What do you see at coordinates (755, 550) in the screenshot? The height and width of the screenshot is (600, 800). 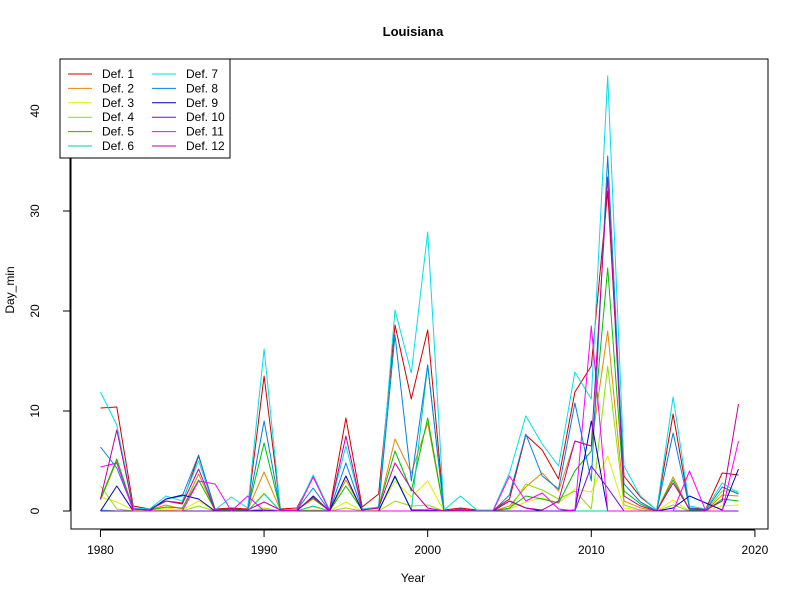 I see `x-tick-label: 2020` at bounding box center [755, 550].